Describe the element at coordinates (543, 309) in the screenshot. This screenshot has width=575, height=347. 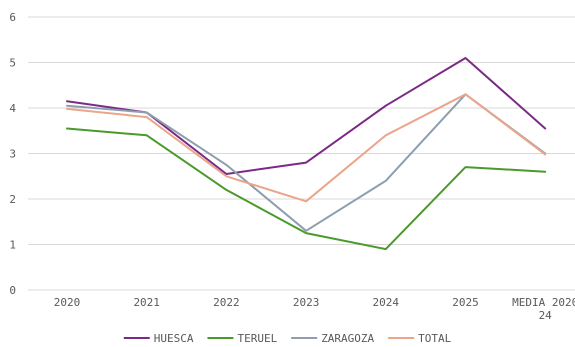
I see `x-tick-label: MEDIA 2020 24` at that location.